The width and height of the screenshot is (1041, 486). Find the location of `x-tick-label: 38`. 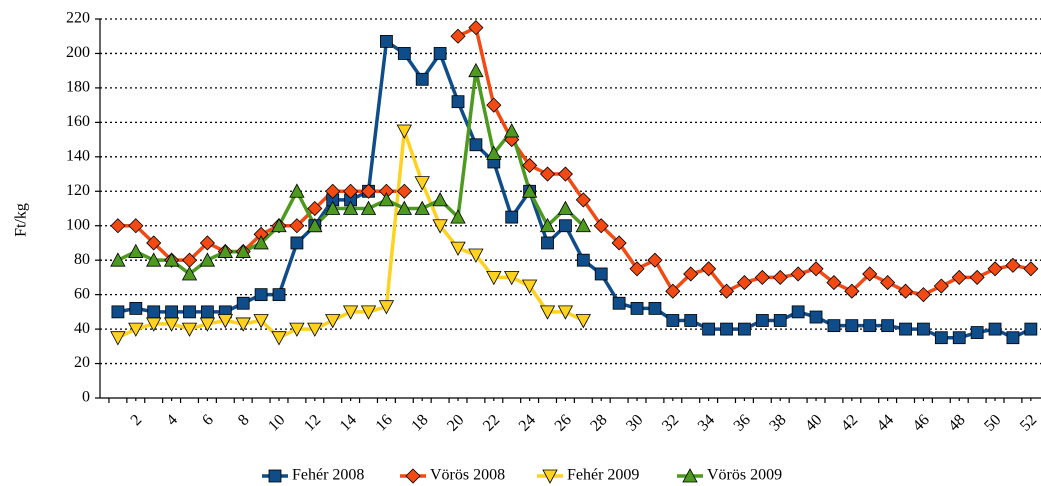

x-tick-label: 38 is located at coordinates (777, 422).